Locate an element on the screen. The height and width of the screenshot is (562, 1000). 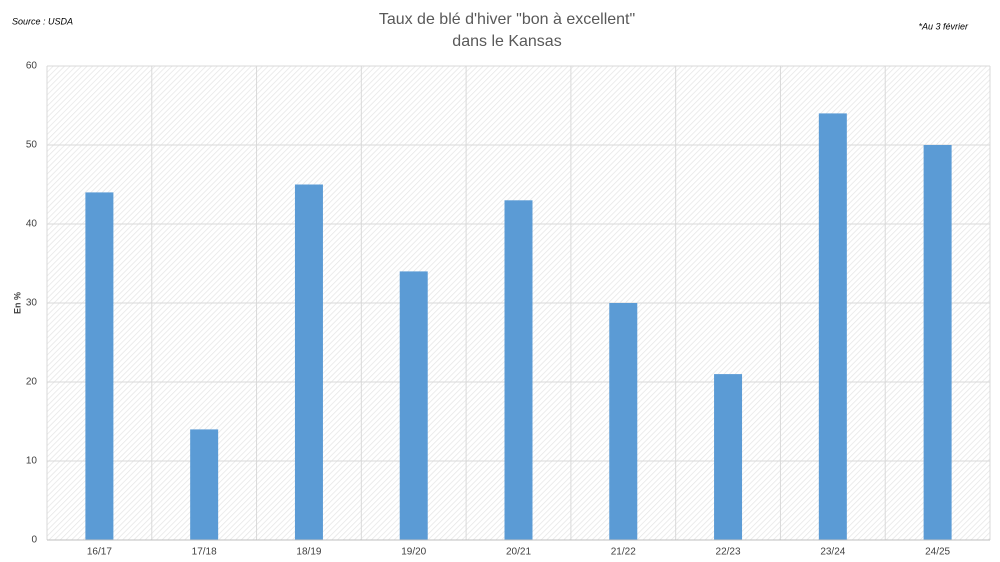
source: Source : USDA is located at coordinates (42, 21).